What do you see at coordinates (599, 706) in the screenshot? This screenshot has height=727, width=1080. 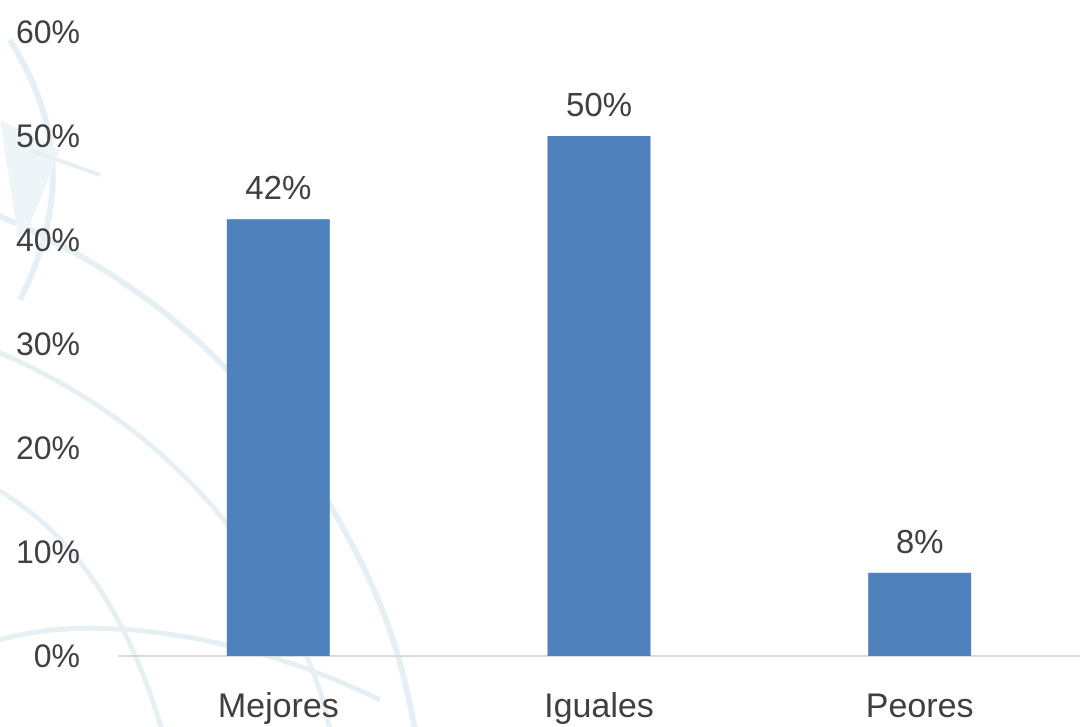 I see `x-category-label: Iguales` at bounding box center [599, 706].